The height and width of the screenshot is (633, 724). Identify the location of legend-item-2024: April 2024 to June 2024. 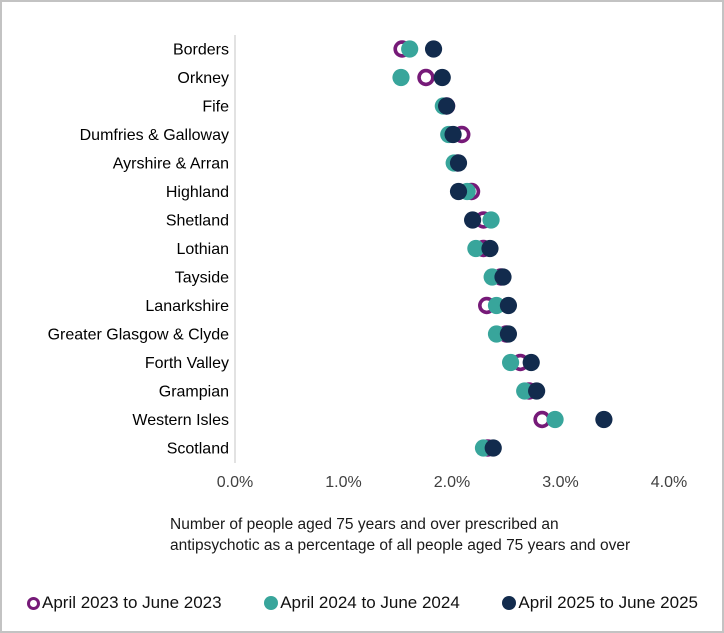
(362, 603).